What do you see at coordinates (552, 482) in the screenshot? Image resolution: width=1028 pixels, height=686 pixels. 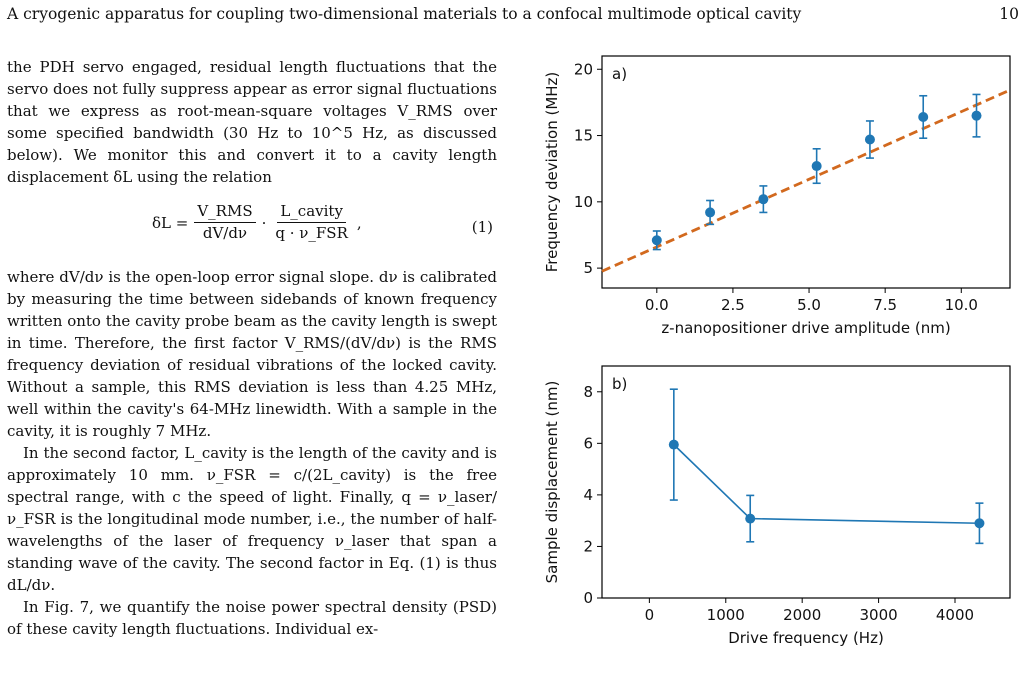 I see `y-axis-label: Sample displacement (nm)` at bounding box center [552, 482].